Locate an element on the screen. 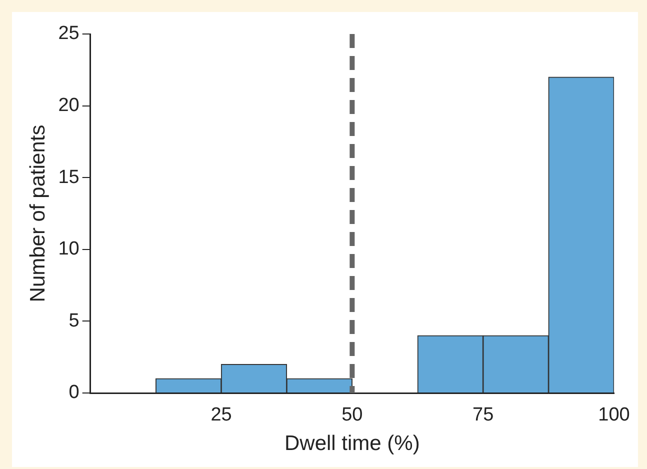 Image resolution: width=647 pixels, height=469 pixels. y-tick-label: 0 is located at coordinates (74, 393).